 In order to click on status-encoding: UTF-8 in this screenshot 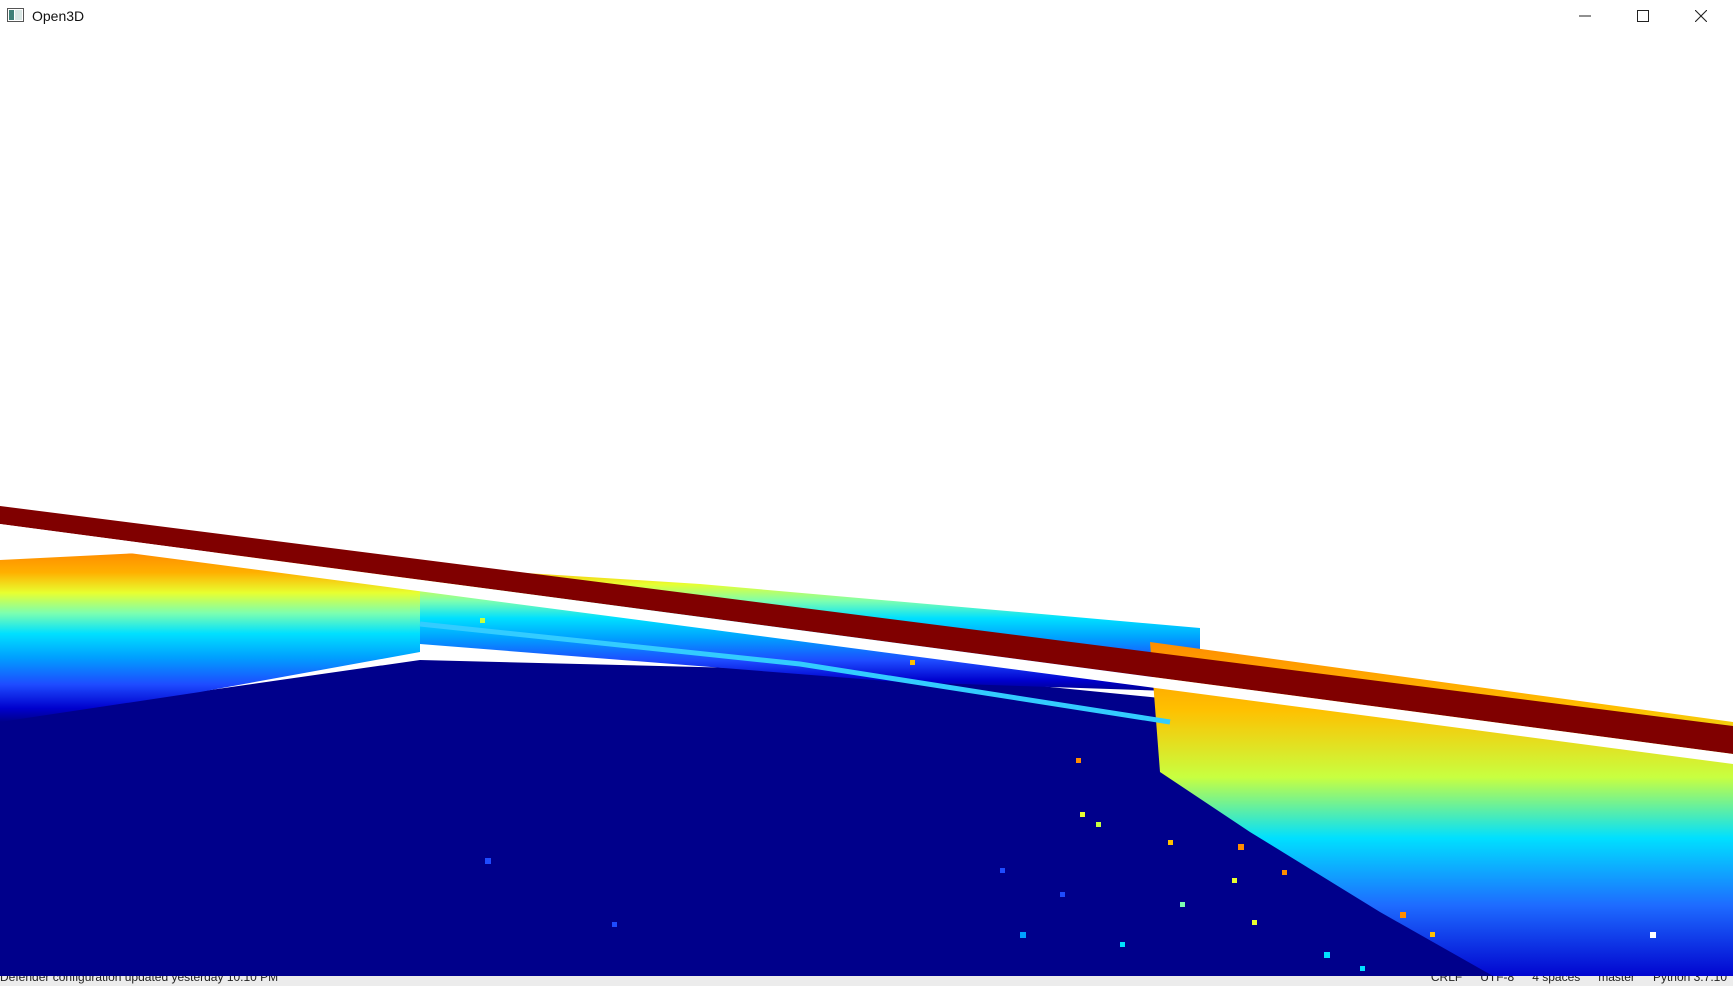, I will do `click(1497, 980)`.